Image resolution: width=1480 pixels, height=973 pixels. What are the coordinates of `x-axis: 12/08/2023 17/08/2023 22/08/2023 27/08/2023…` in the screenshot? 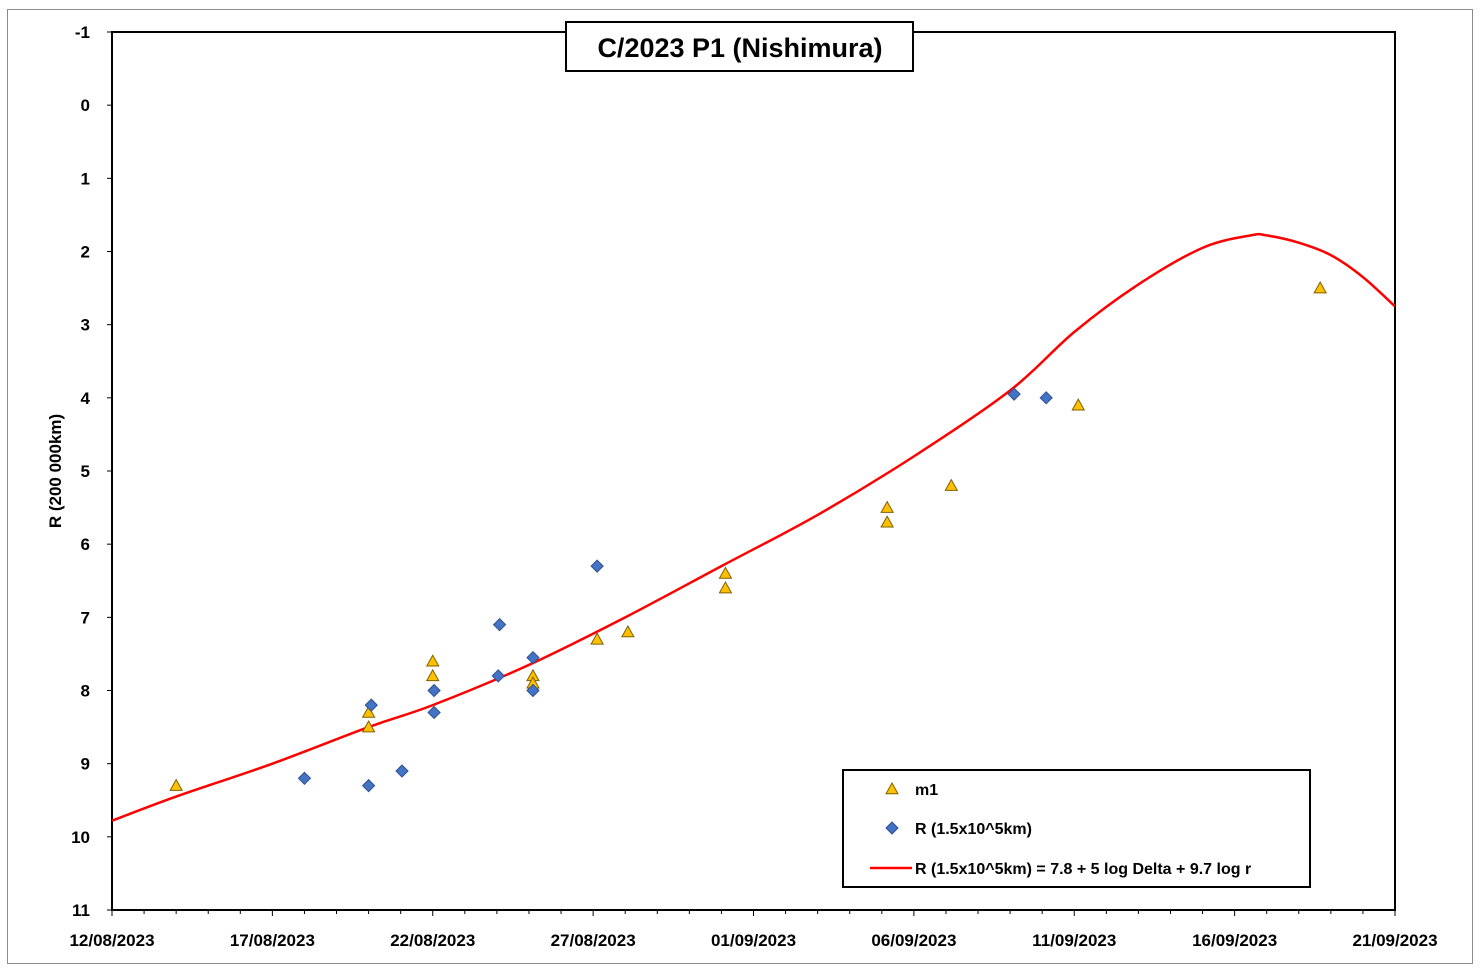 It's located at (753, 930).